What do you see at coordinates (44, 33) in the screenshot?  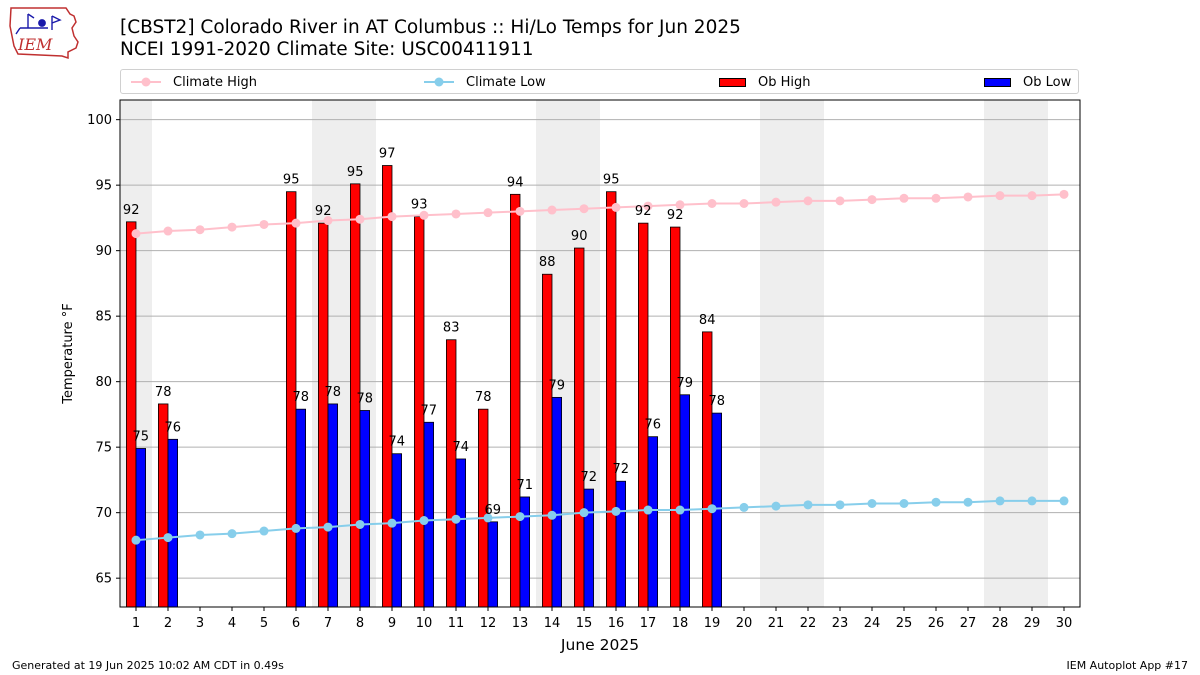 I see `iem-logo: IEM` at bounding box center [44, 33].